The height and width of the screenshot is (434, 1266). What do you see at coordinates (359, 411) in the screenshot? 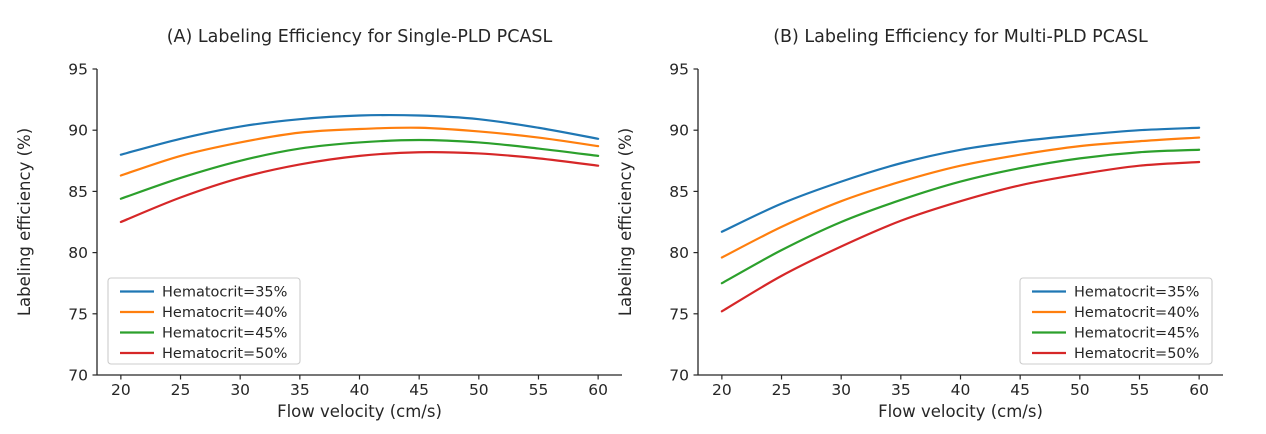
I see `chart-a-xlabel: Flow velocity (cm/s)` at bounding box center [359, 411].